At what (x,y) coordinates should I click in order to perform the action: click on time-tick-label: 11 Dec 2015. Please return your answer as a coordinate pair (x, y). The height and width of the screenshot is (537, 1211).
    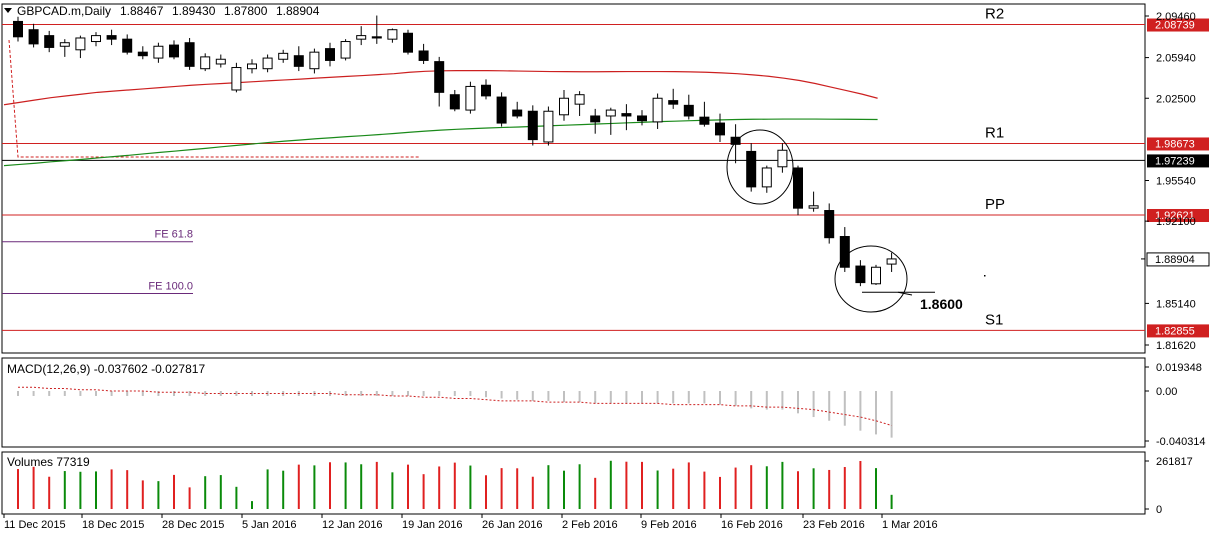
    Looking at the image, I should click on (35, 525).